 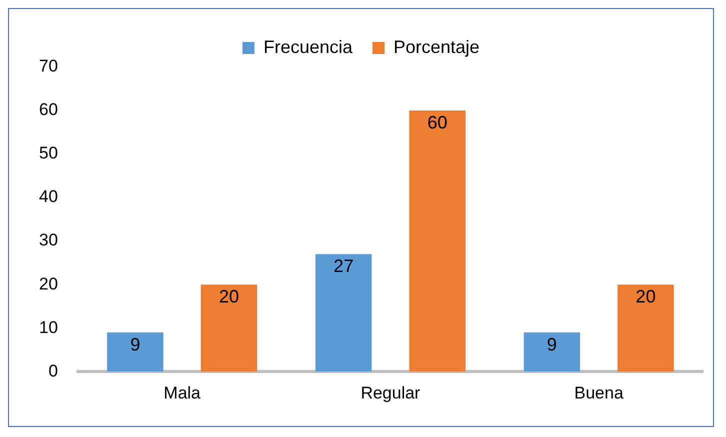 What do you see at coordinates (437, 122) in the screenshot?
I see `data-label: 60` at bounding box center [437, 122].